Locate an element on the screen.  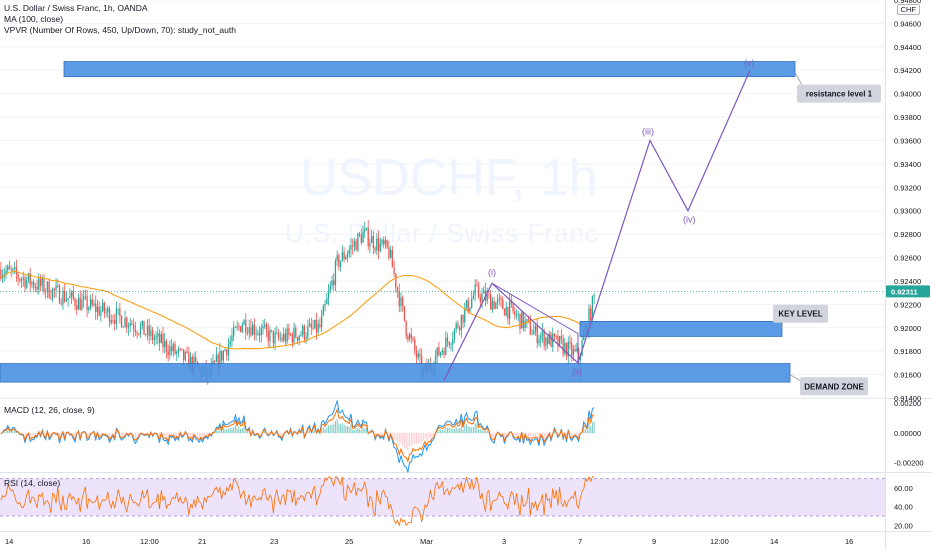
macd-signal-line is located at coordinates (297, 435).